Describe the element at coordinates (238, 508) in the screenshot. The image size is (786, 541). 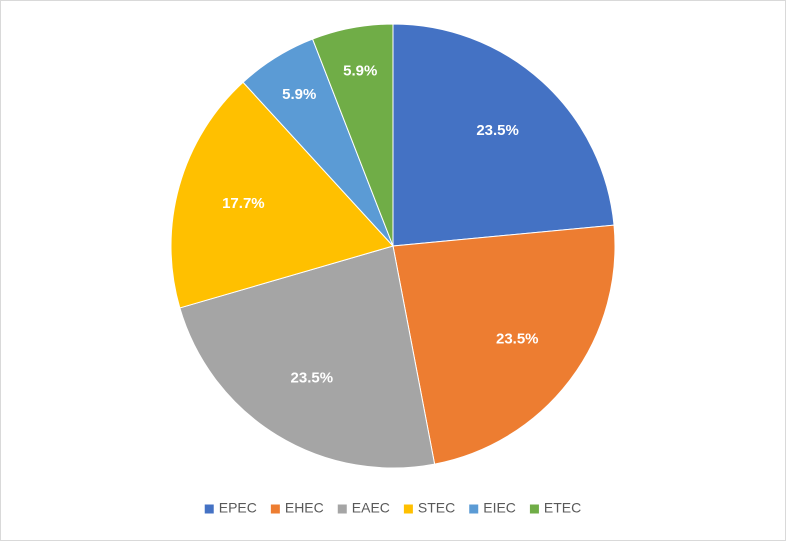
I see `legend-label: EPEC` at that location.